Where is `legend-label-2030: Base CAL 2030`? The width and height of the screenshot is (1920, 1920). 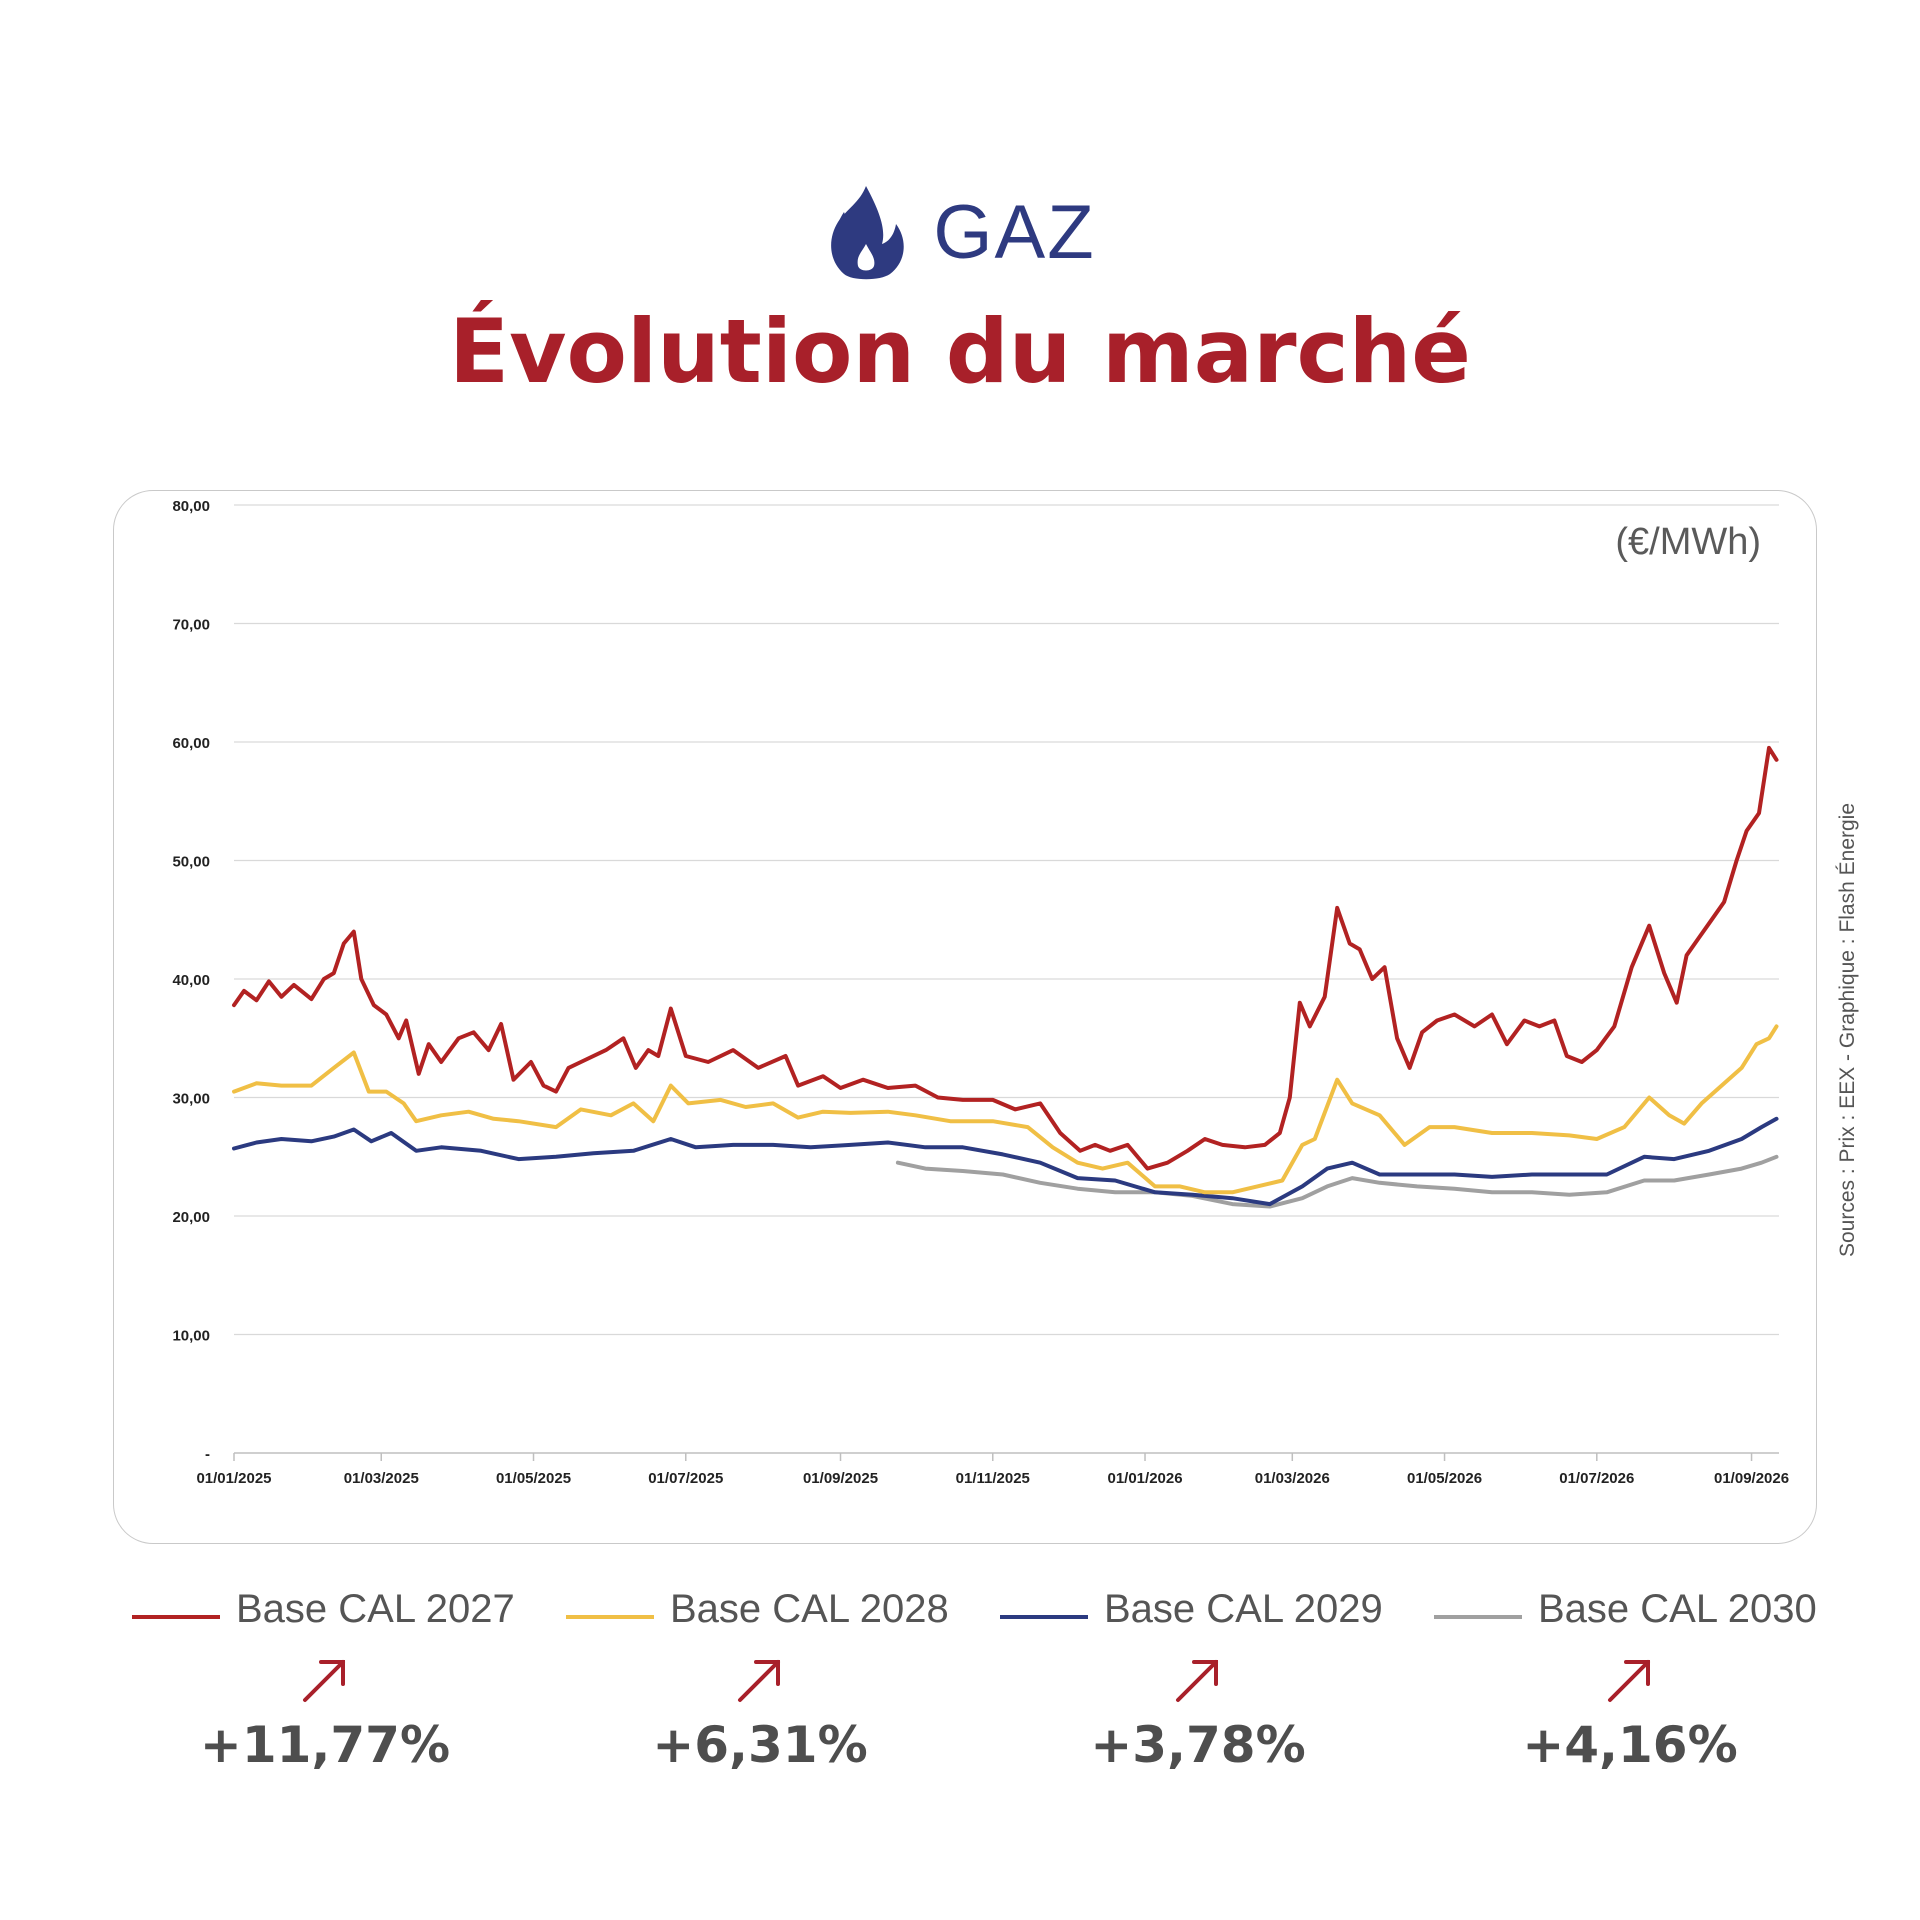
legend-label-2030: Base CAL 2030 is located at coordinates (1677, 1609).